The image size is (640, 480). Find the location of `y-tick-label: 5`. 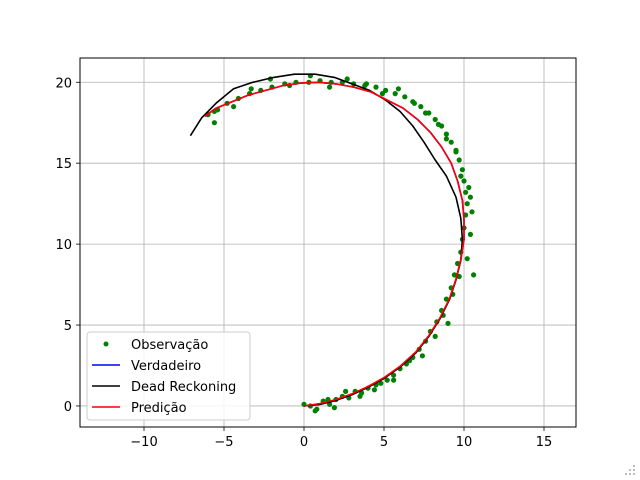

y-tick-label: 5 is located at coordinates (68, 326).